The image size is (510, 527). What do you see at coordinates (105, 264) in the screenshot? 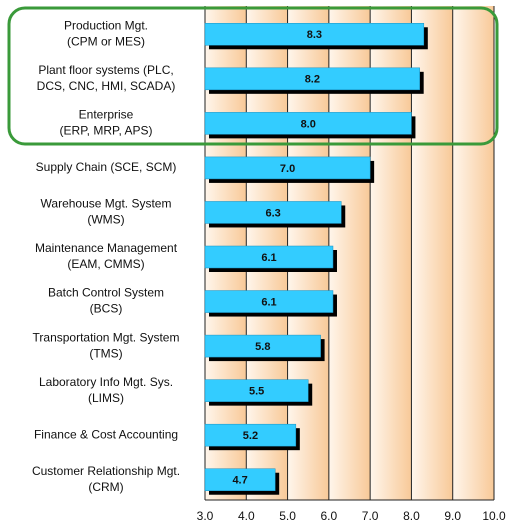
I see `category-label: (EAM, CMMS)` at bounding box center [105, 264].